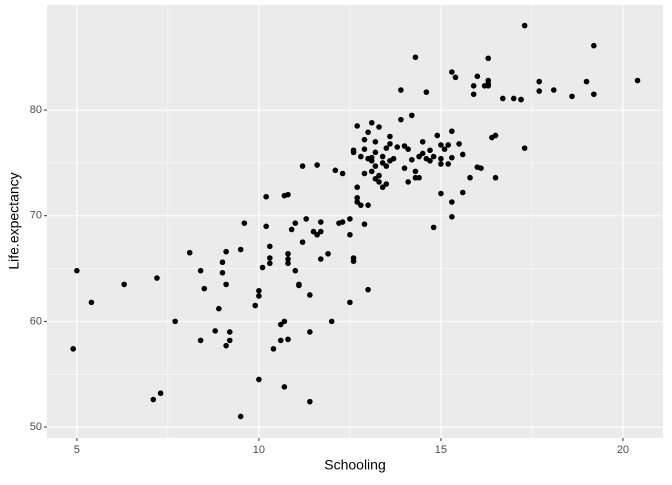 This screenshot has height=485, width=672. Describe the element at coordinates (259, 450) in the screenshot. I see `x-tick-label: 10` at that location.